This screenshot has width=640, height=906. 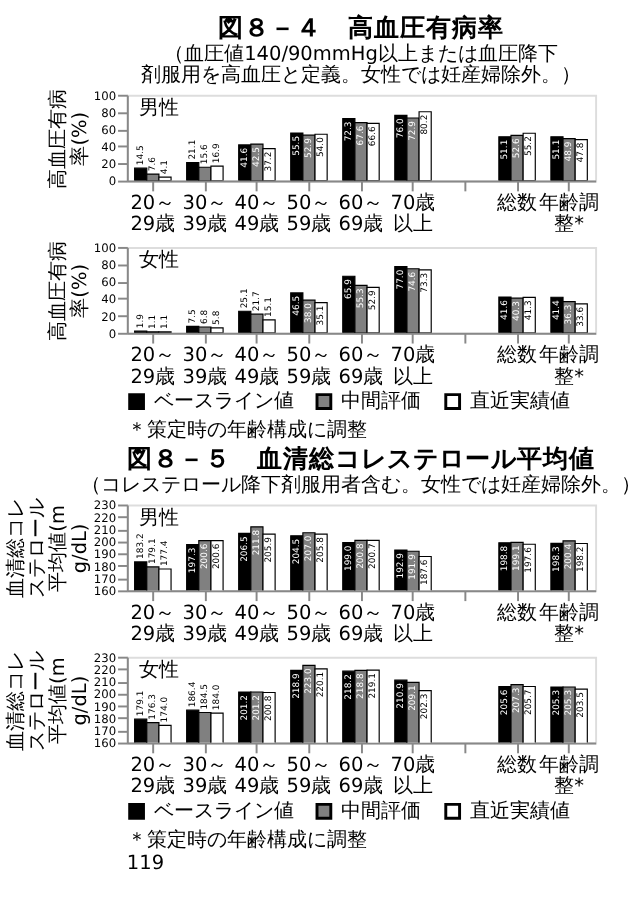 I want to click on chart-subtitle: （血圧値140/90mmHg以上または血圧降下剤服用を高血圧と定義。女性では妊産婦除外。）, so click(x=360, y=64).